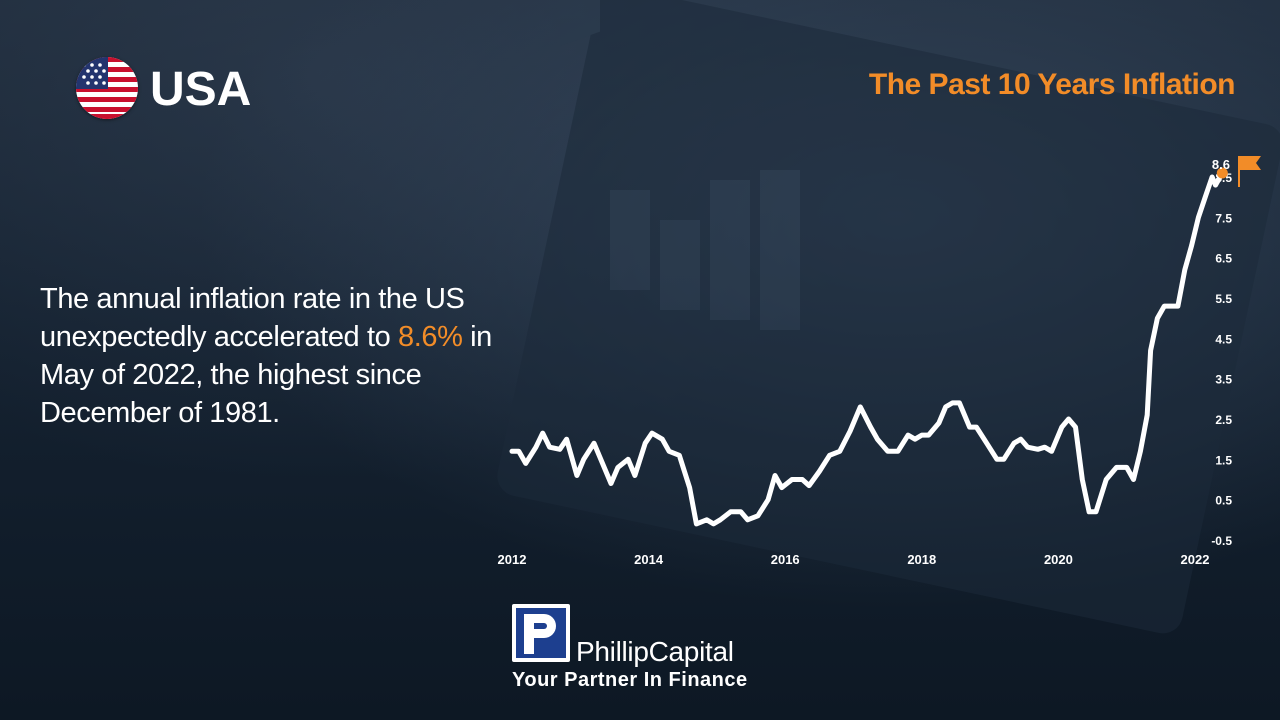 This screenshot has width=1280, height=720. Describe the element at coordinates (1223, 380) in the screenshot. I see `y-tick-label: 3.5` at that location.